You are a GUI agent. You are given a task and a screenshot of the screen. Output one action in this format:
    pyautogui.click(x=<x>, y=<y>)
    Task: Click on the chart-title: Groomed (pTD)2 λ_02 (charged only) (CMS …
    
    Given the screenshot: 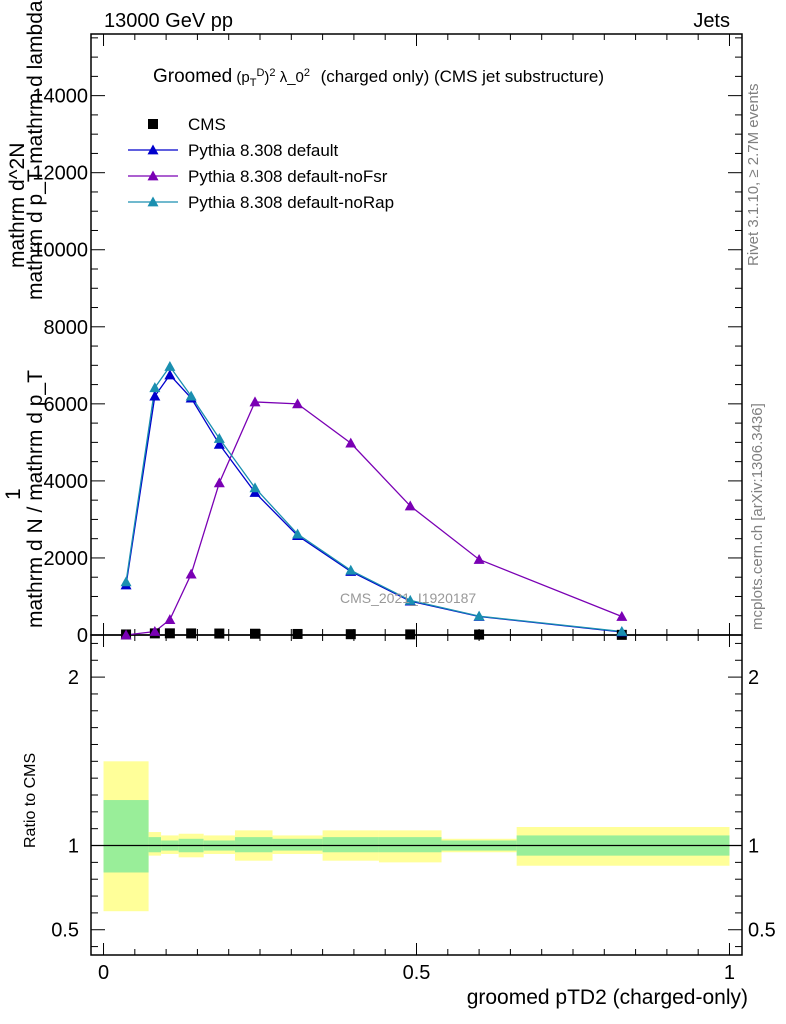 What is the action you would take?
    pyautogui.click(x=379, y=77)
    